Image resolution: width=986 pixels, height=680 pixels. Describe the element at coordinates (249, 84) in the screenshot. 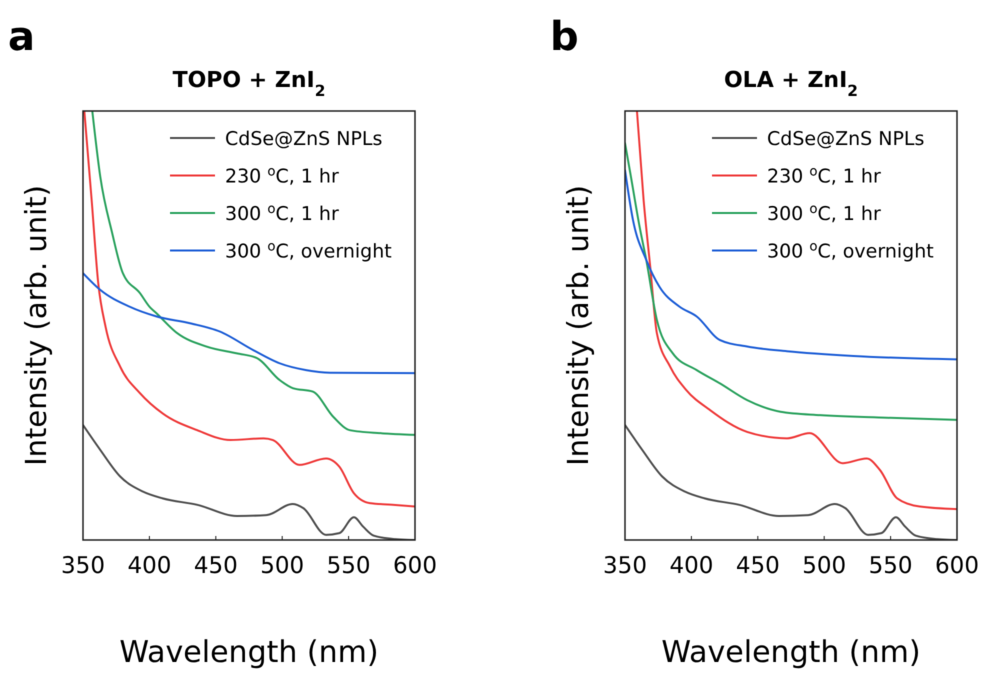

I see `chart-title: TOPO + ZnI$_{2}$` at that location.